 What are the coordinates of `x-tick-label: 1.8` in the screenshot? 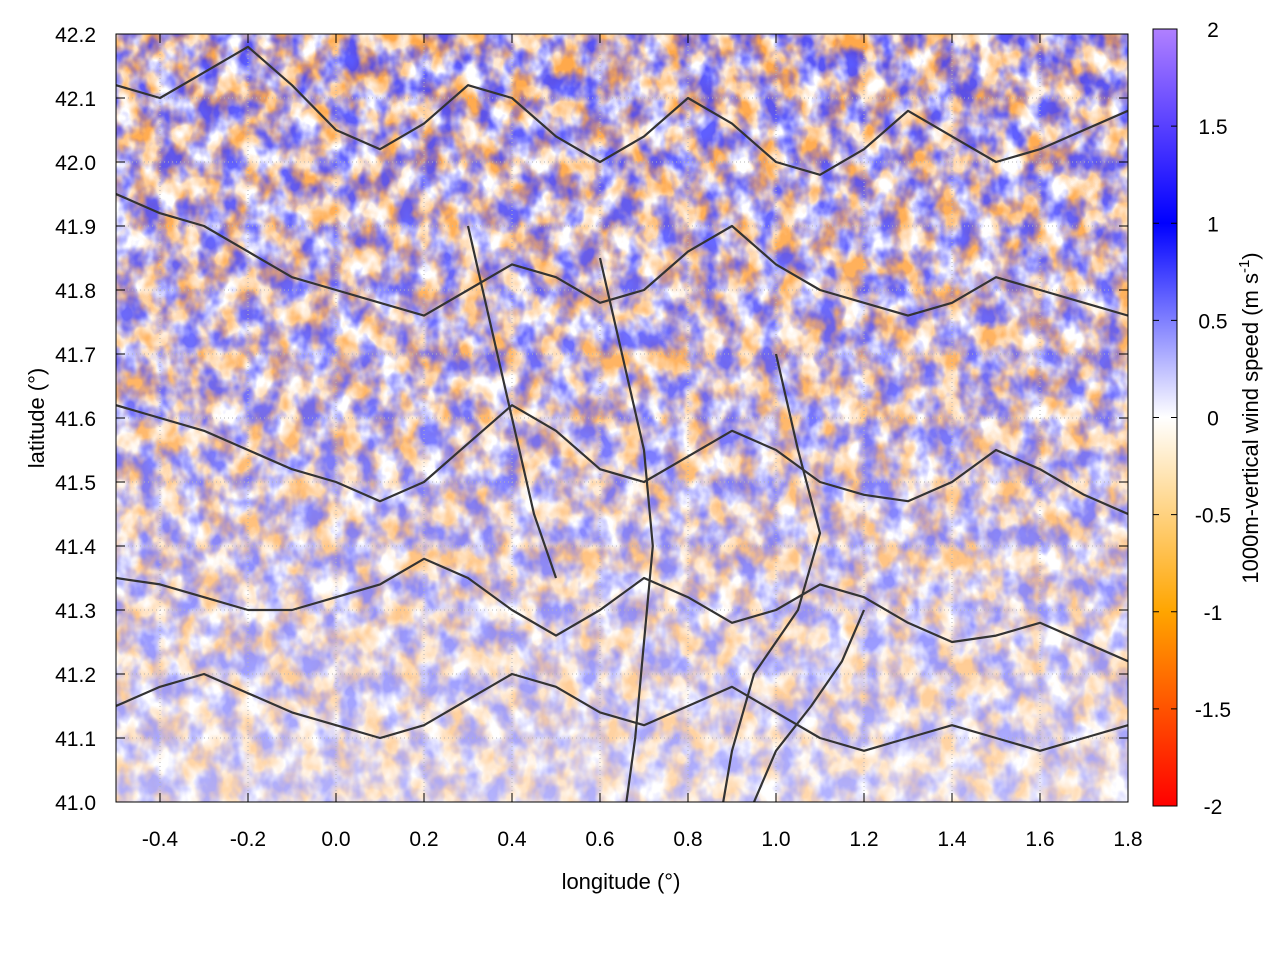 It's located at (1127, 839).